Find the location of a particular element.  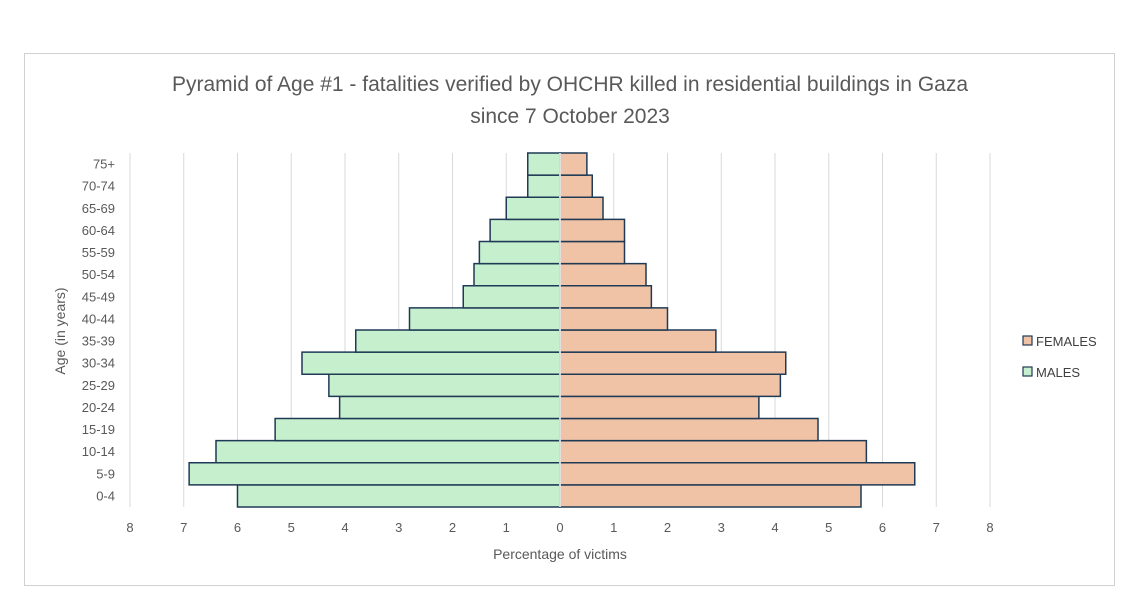

y-tick-label: 15-19 is located at coordinates (98, 429).